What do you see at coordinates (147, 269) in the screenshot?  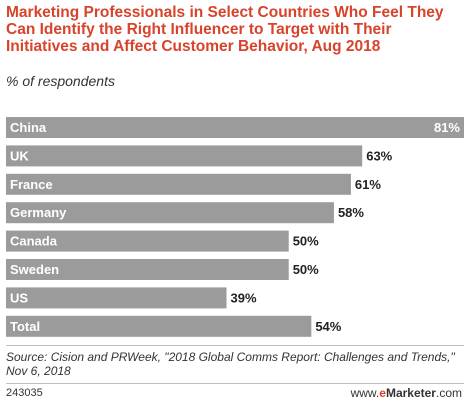 I see `bar-sweden` at bounding box center [147, 269].